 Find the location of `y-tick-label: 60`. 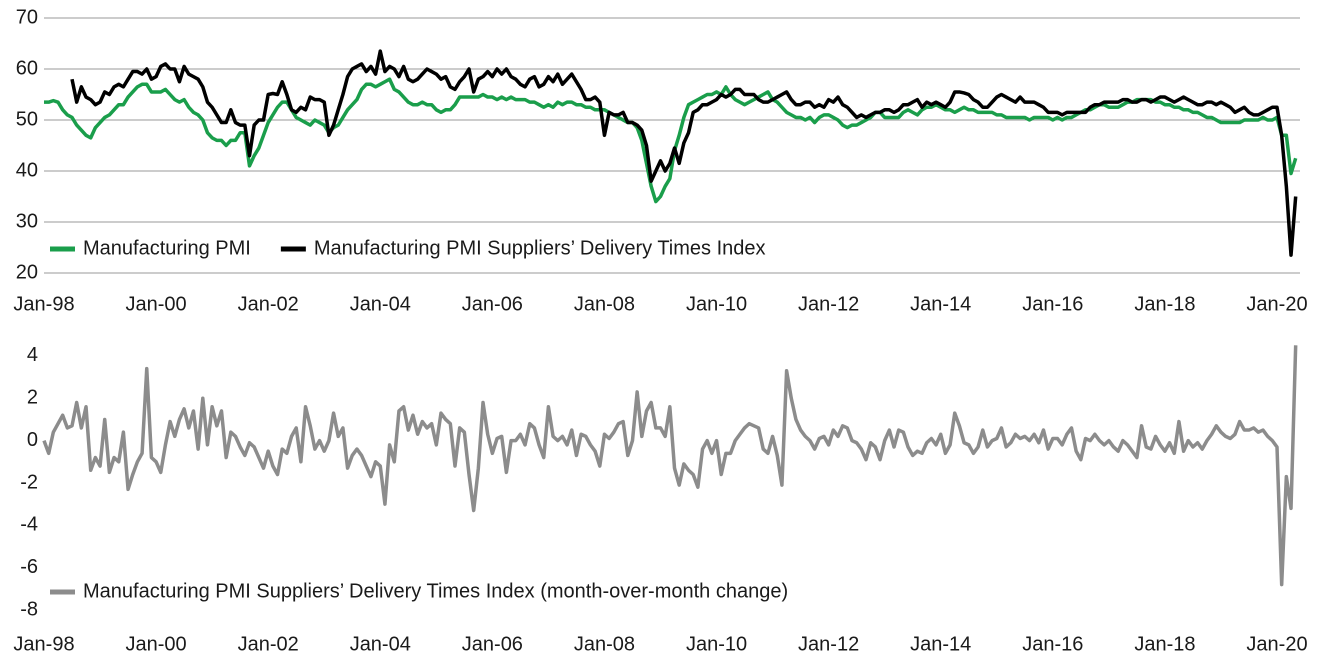

y-tick-label: 60 is located at coordinates (27, 68).